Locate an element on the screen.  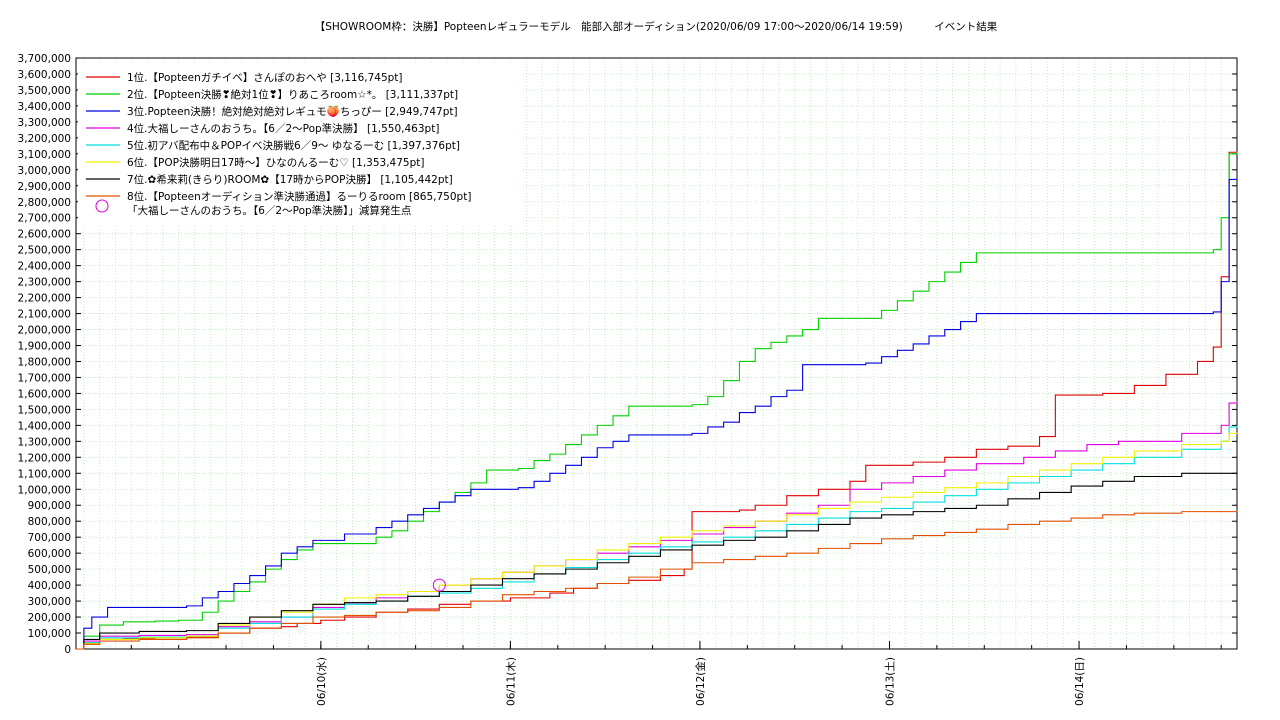
x-tick-label: 06/12(金) is located at coordinates (700, 681).